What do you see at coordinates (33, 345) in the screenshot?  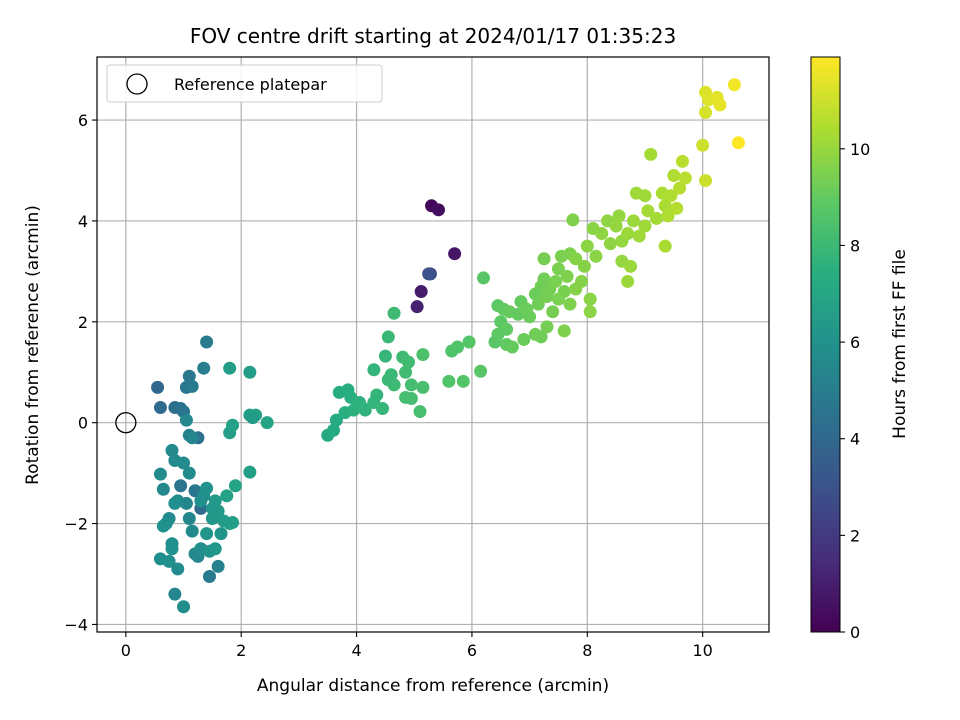 I see `y-axis-label: Rotation from reference (arcmin)` at bounding box center [33, 345].